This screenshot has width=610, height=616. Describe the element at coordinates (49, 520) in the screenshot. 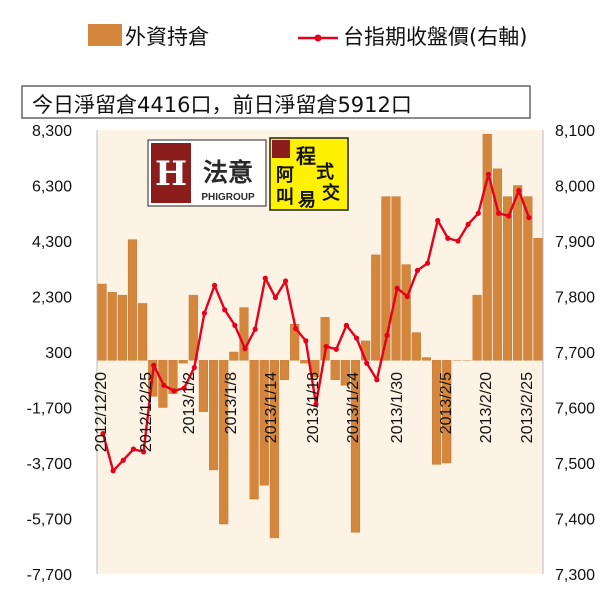

I see `left-tick-label: -5,700` at that location.